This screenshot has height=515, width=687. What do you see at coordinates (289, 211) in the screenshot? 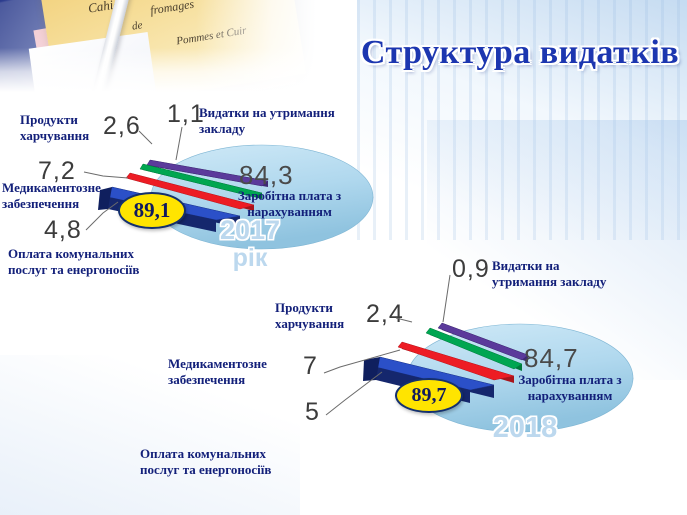
I see `pie-2017-label-salary-line2: нарахуванням` at bounding box center [289, 211].